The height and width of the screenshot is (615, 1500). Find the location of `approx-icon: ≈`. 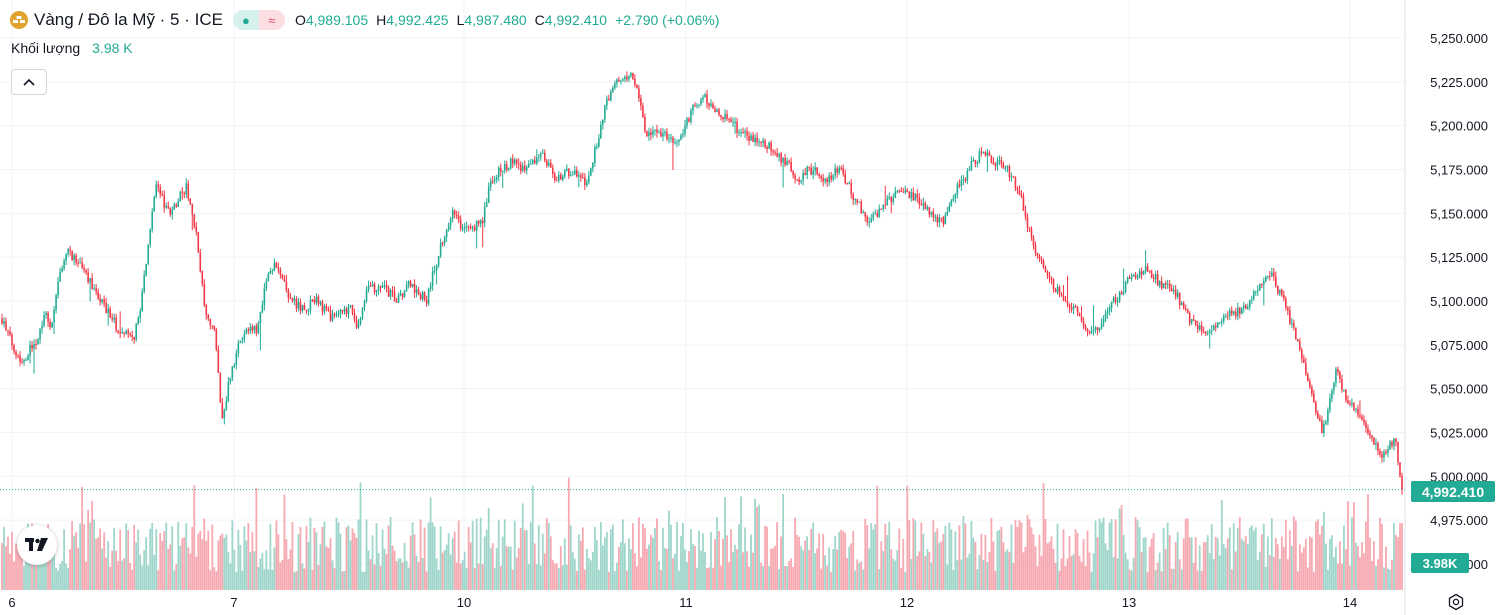

approx-icon: ≈ is located at coordinates (271, 20).